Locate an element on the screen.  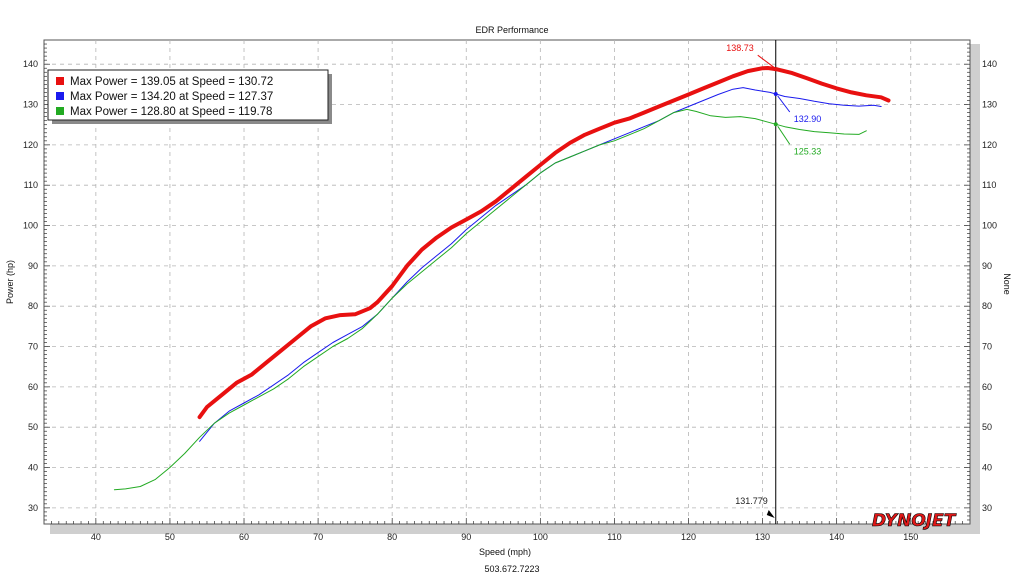
x-tick-label: 140 is located at coordinates (836, 537).